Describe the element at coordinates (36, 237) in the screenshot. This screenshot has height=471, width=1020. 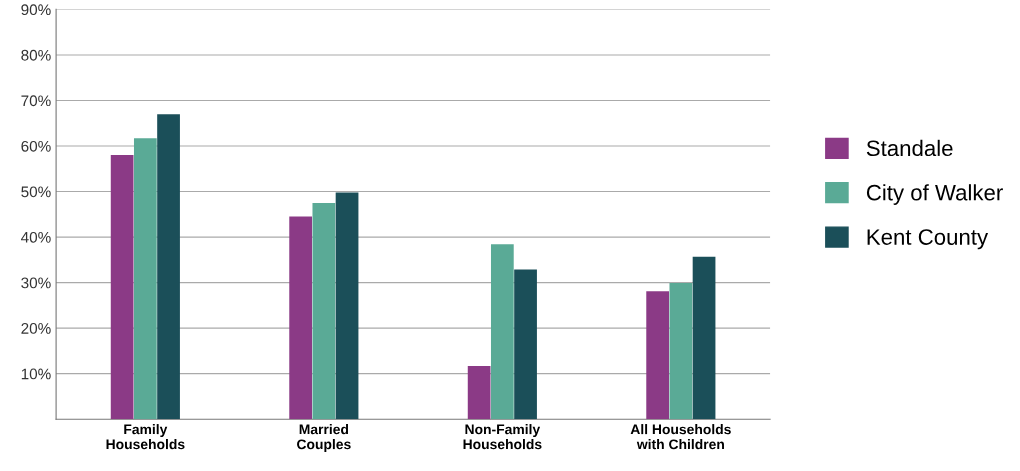
I see `y-tick-label: 40%` at that location.